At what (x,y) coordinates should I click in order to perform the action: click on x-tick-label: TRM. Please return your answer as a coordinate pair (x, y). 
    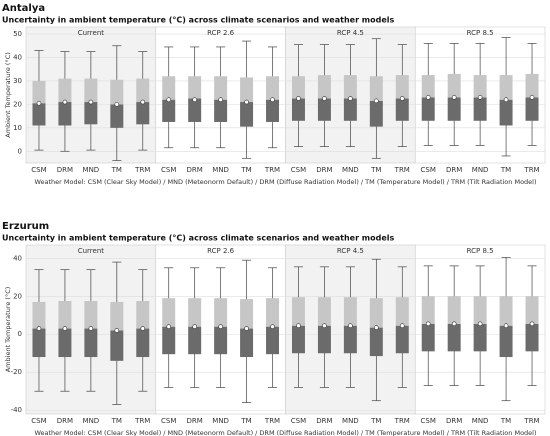
    Looking at the image, I should click on (531, 421).